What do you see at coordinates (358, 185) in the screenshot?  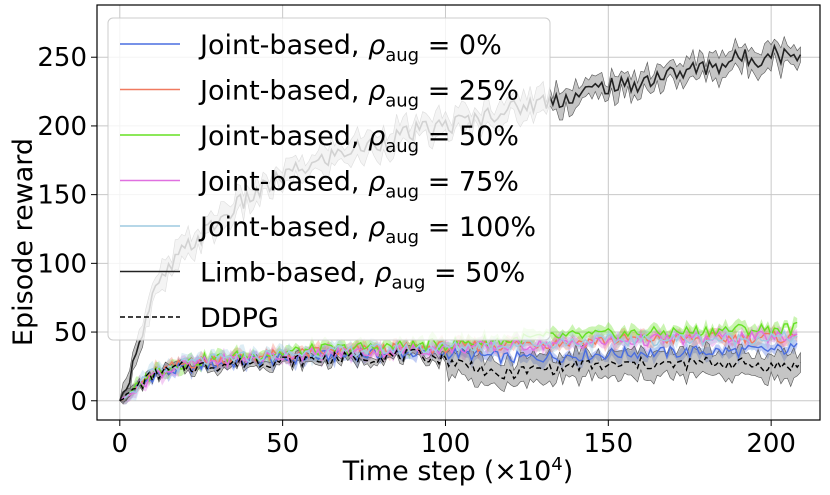 I see `legend-label: Joint-based, ρaug = 75%` at bounding box center [358, 185].